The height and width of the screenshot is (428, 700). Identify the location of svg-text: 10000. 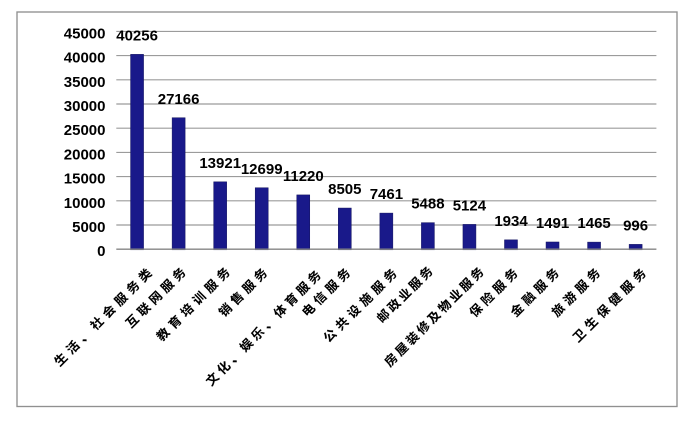
(85, 203).